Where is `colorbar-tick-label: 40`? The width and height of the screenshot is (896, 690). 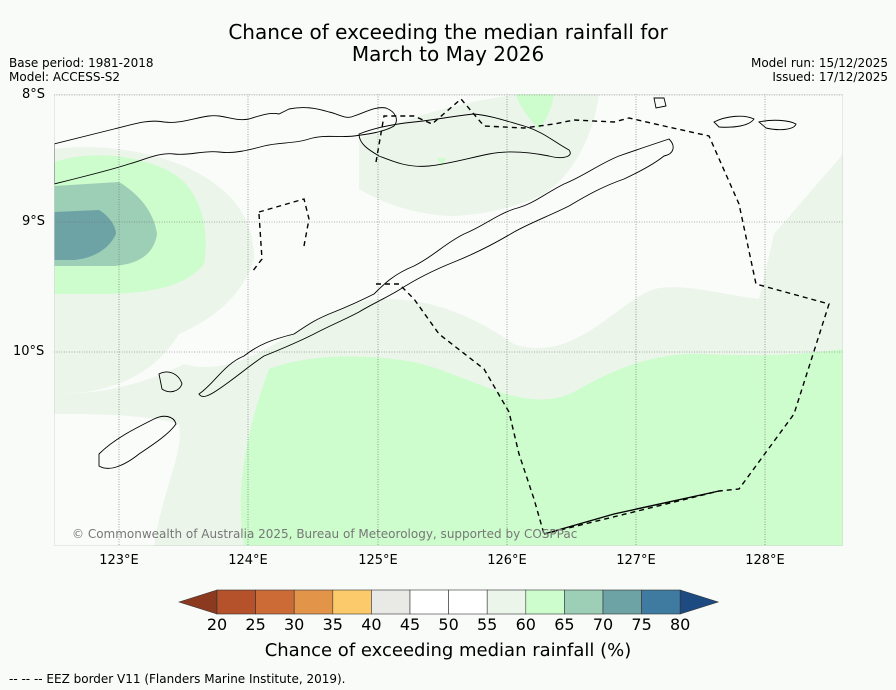
colorbar-tick-label: 40 is located at coordinates (371, 624).